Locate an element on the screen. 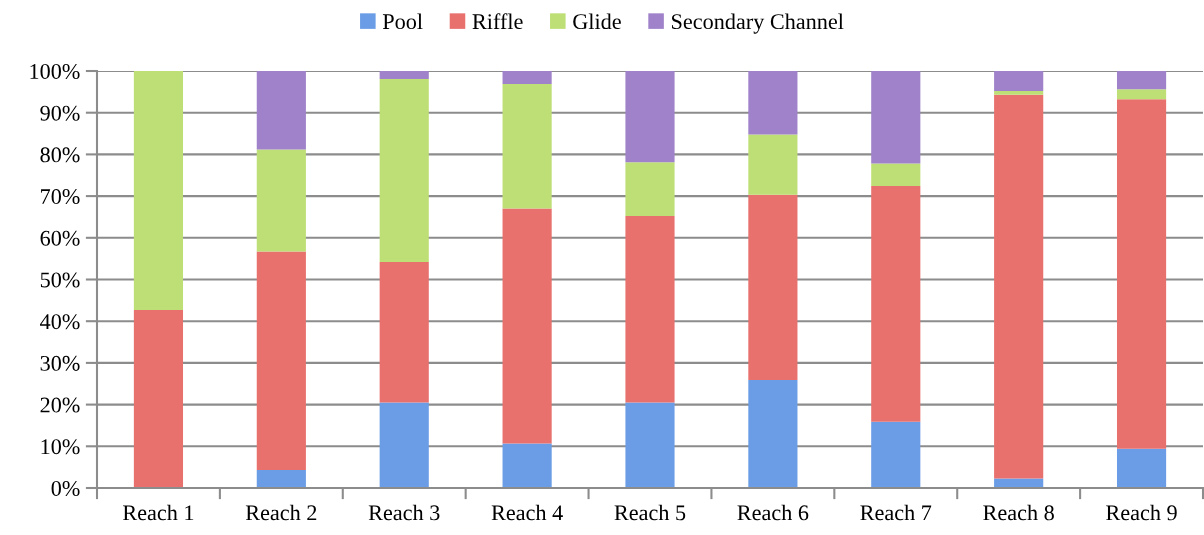  x-tick-label: Reach 4 is located at coordinates (527, 512).